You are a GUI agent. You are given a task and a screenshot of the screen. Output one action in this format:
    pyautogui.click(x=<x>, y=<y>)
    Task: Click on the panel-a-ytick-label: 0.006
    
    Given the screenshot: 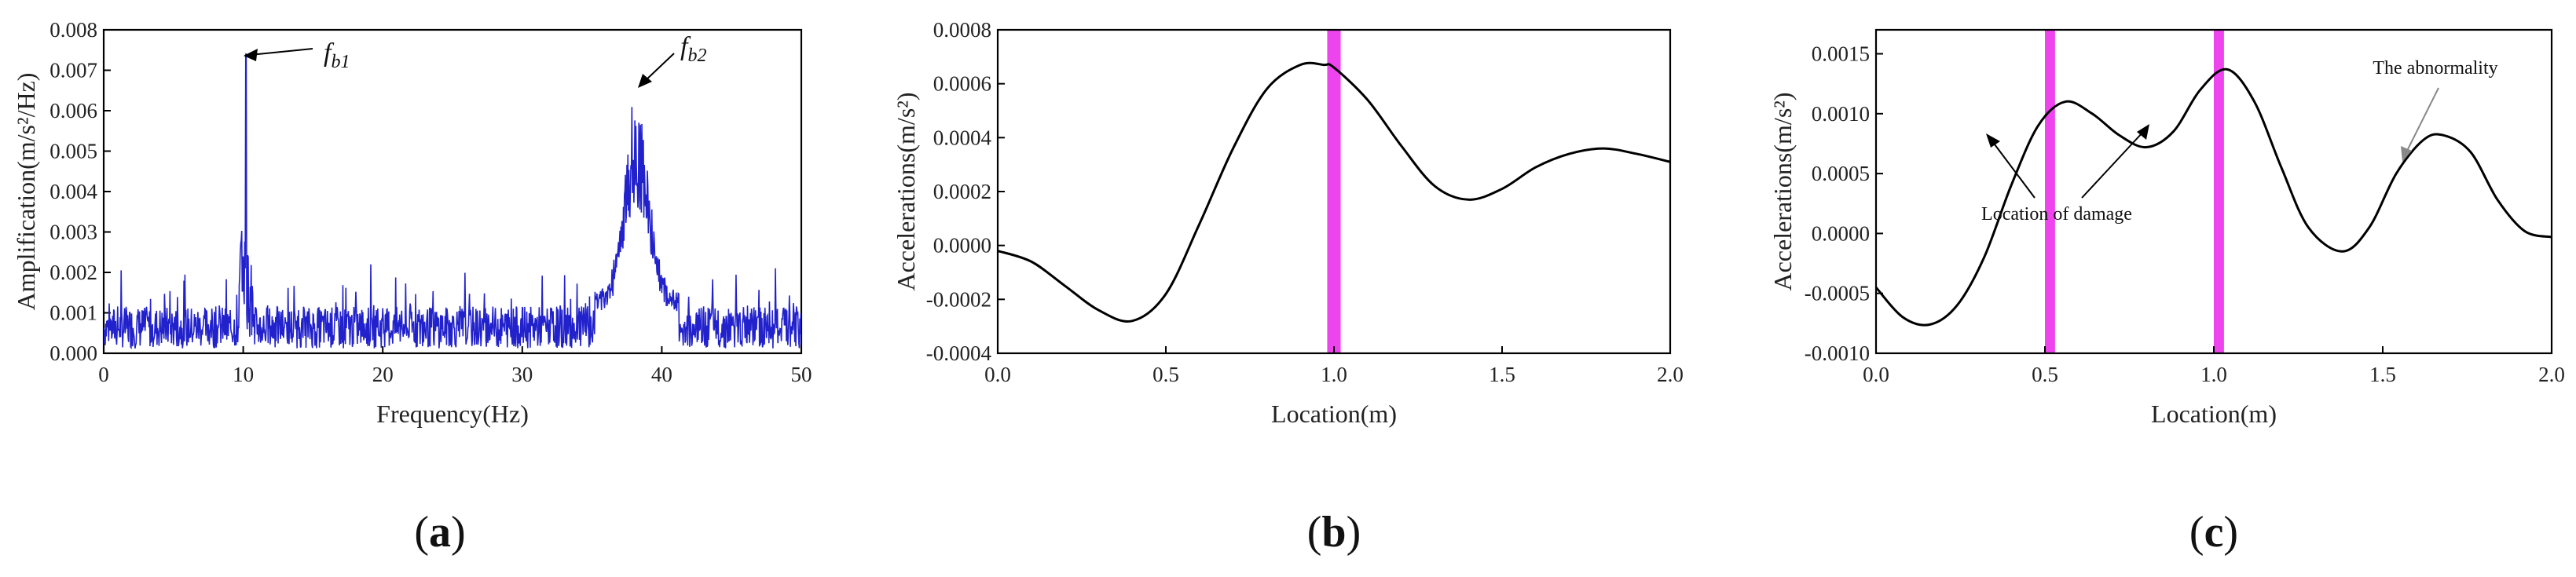 What is the action you would take?
    pyautogui.click(x=73, y=110)
    